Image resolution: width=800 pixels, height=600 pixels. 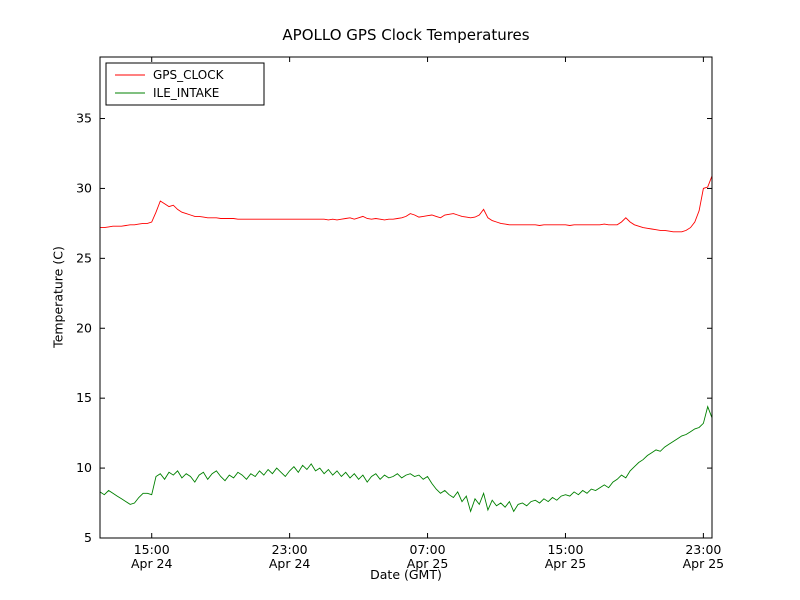 What do you see at coordinates (84, 397) in the screenshot?
I see `y-tick-label: 15` at bounding box center [84, 397].